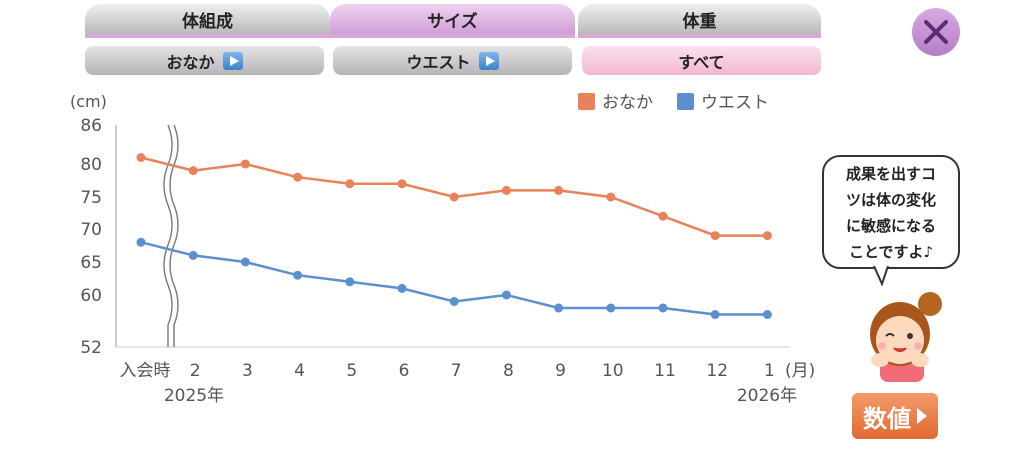  I want to click on legend-label: おなか, so click(627, 103).